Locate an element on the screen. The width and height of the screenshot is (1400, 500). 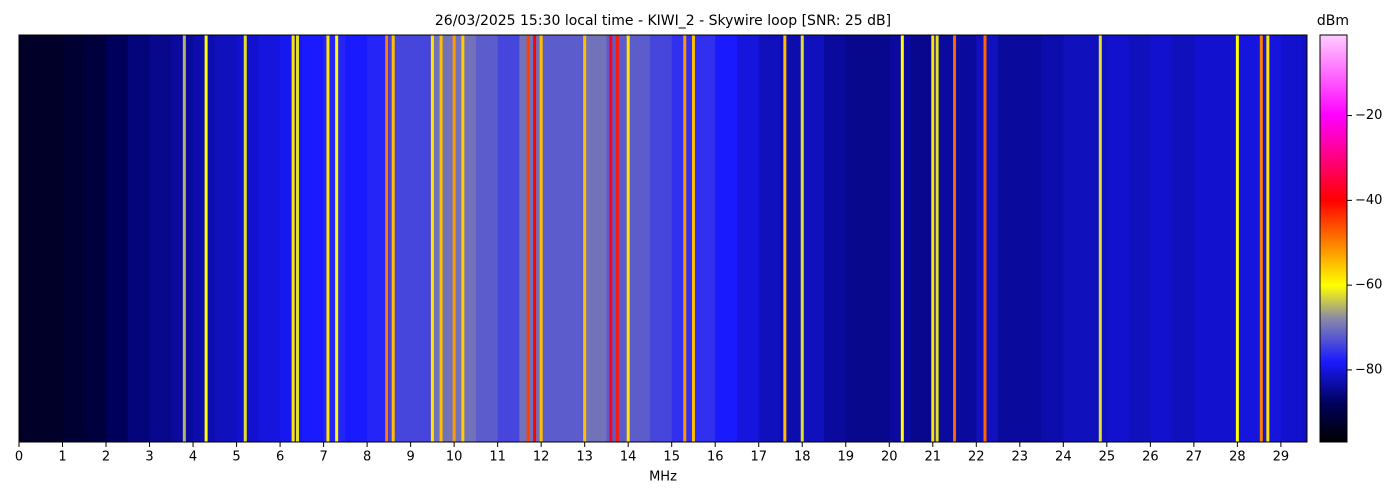
x-tick-label: 22 is located at coordinates (976, 457).